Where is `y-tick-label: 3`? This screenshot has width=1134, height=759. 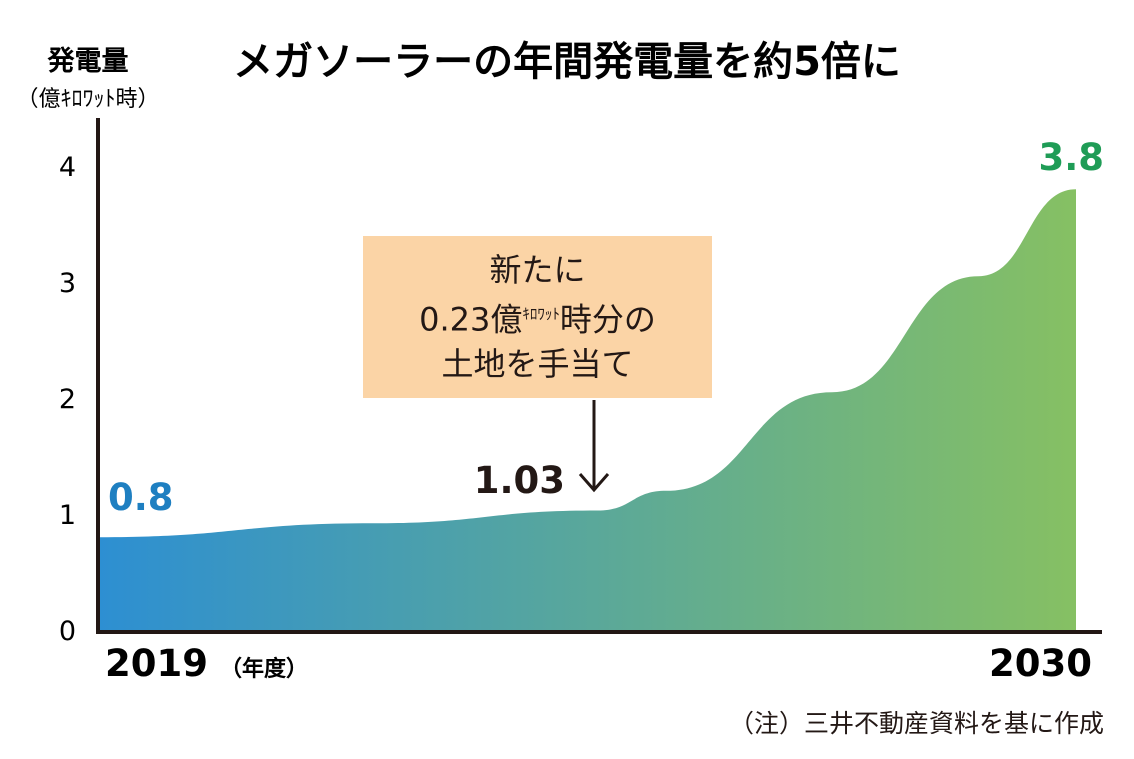
y-tick-label: 3 is located at coordinates (67, 283).